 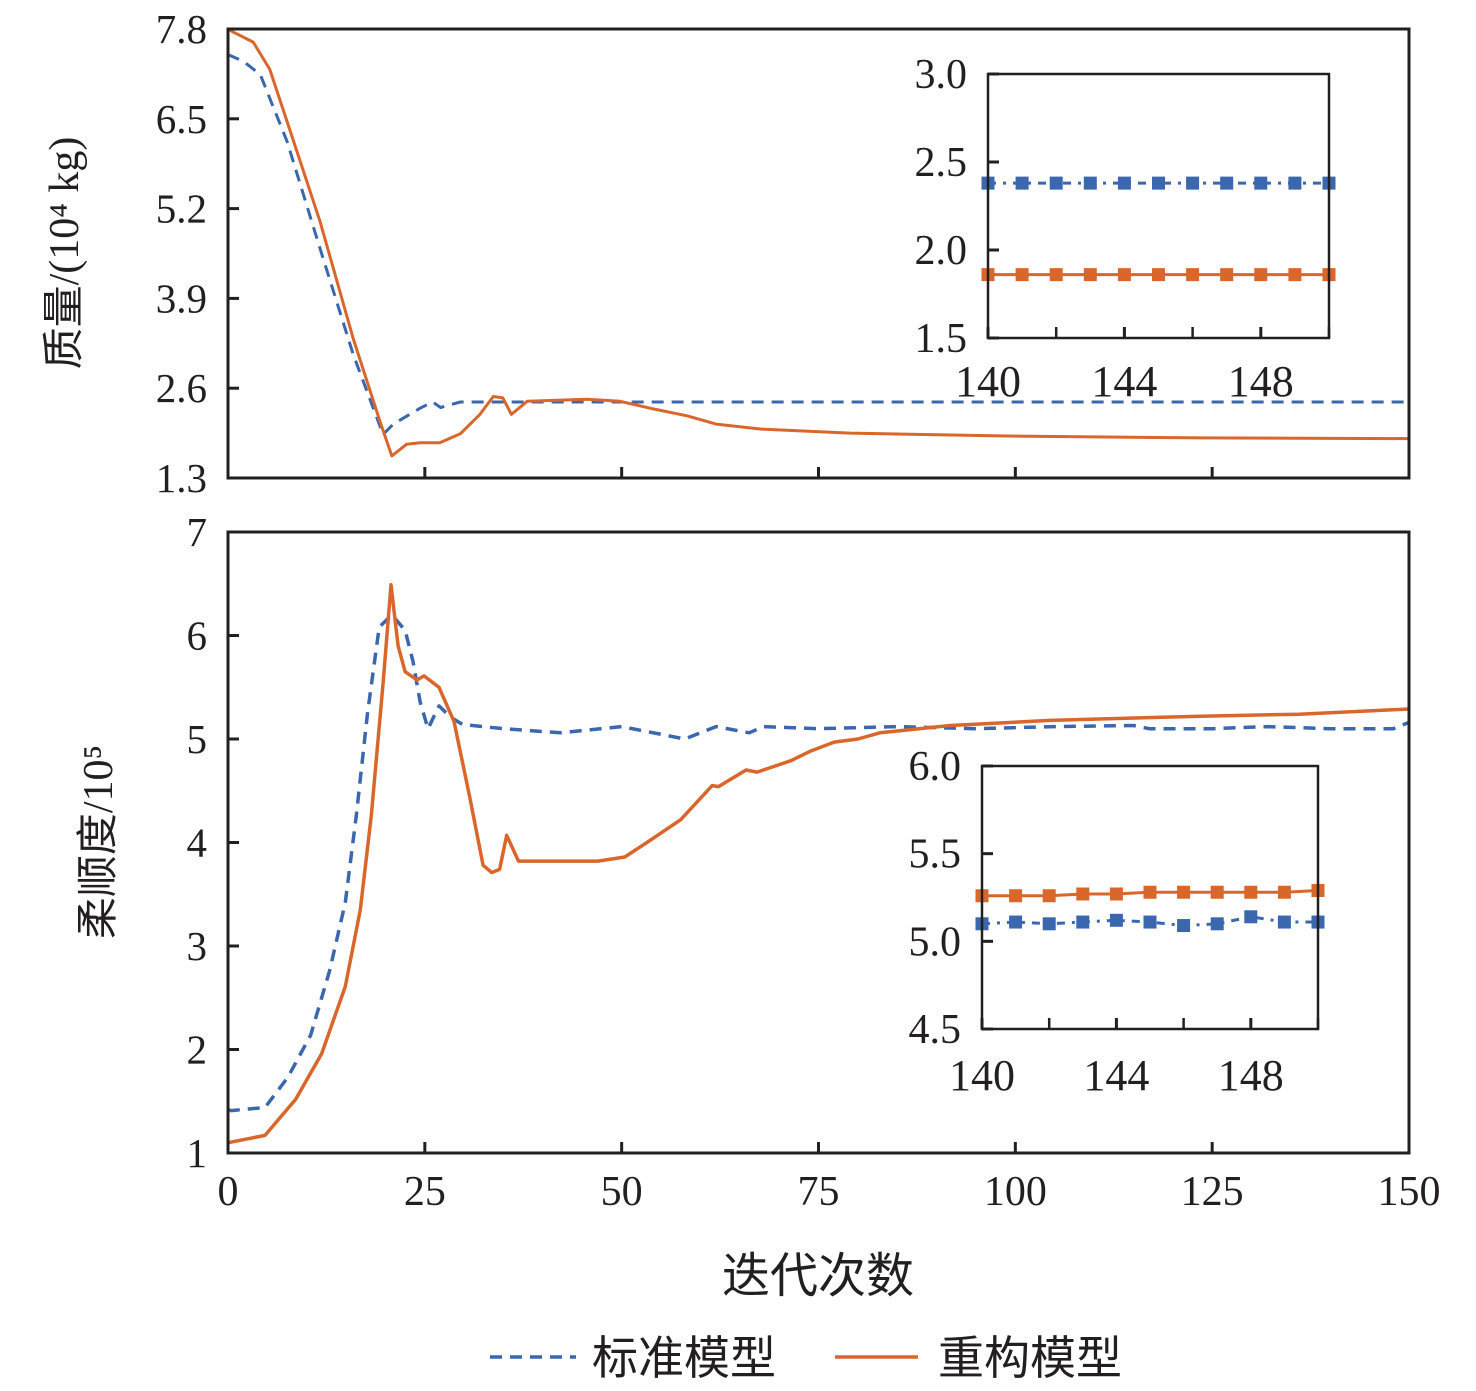 What do you see at coordinates (197, 843) in the screenshot?
I see `y-tick-label: 4` at bounding box center [197, 843].